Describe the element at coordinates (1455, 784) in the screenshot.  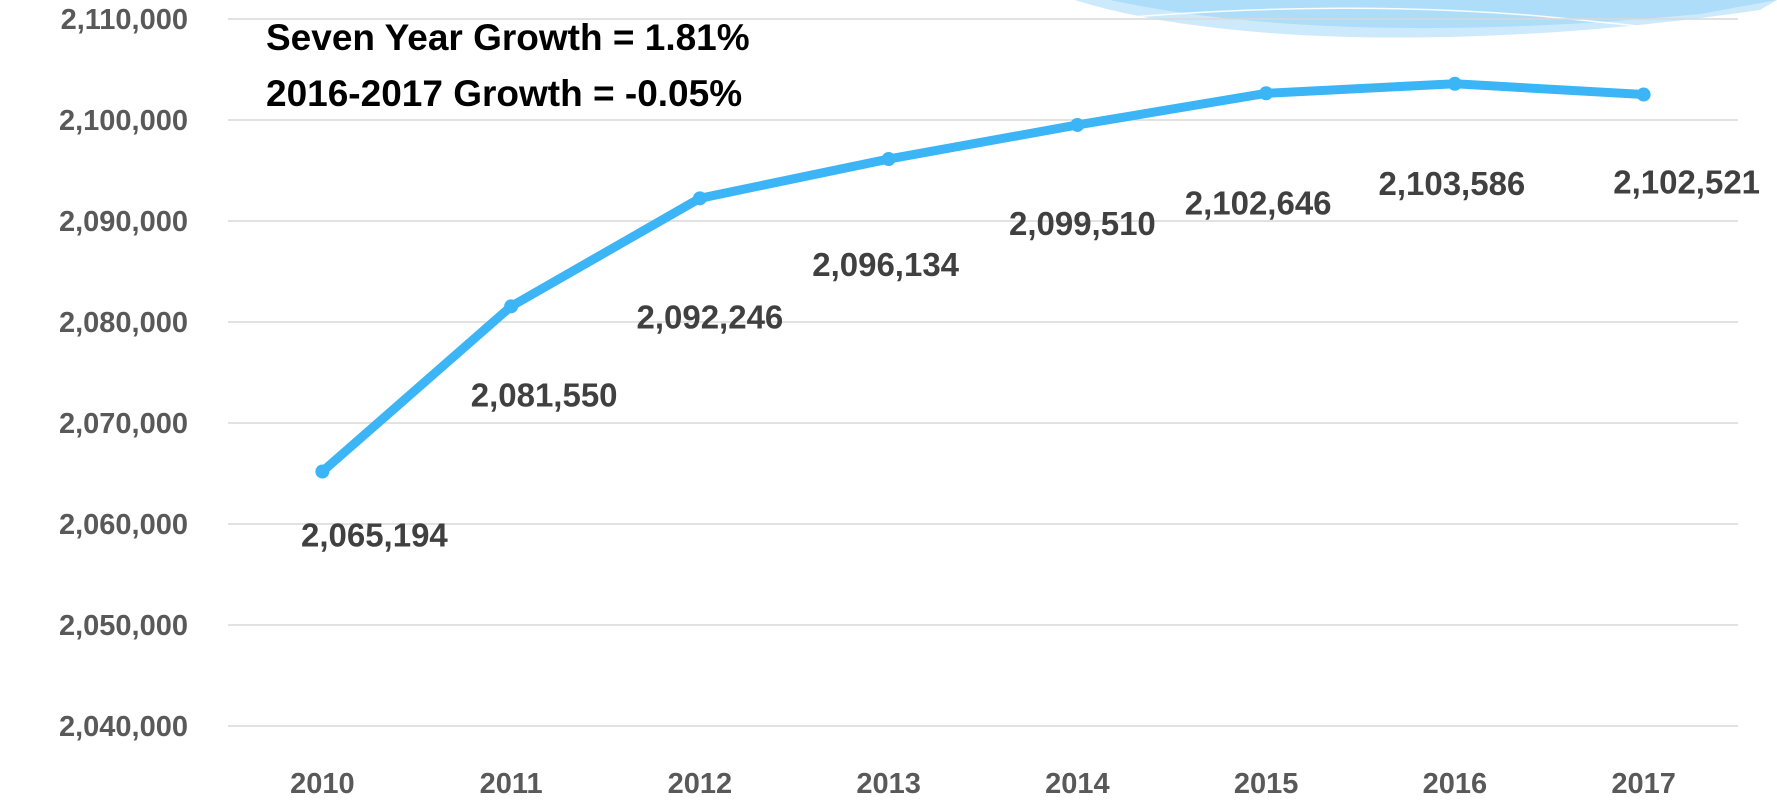
I see `x-tick-label: 2016` at that location.